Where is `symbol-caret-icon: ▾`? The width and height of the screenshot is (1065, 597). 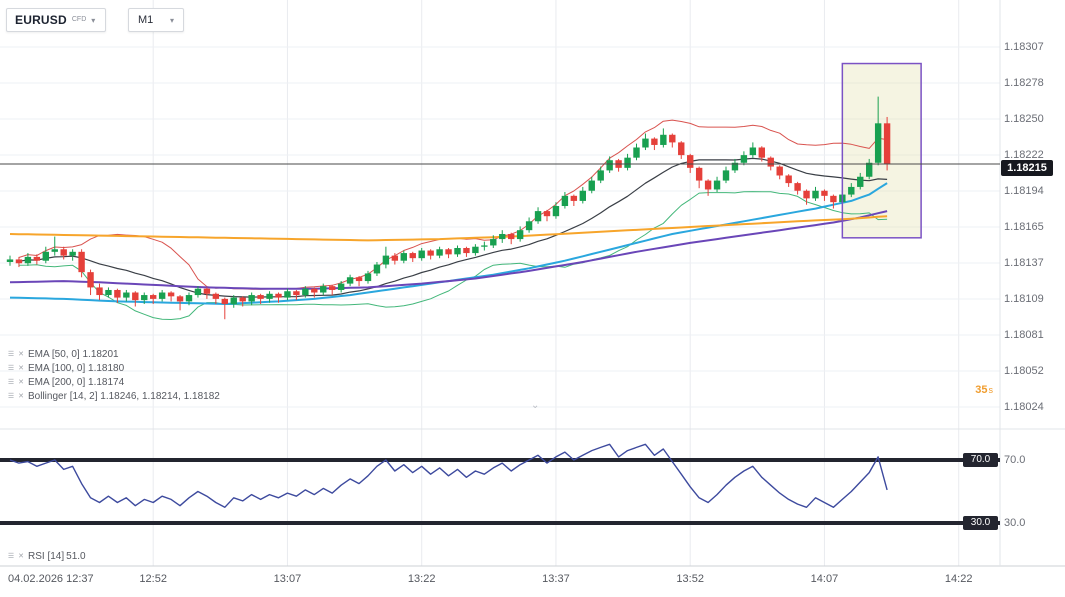 symbol-caret-icon: ▾ is located at coordinates (93, 20).